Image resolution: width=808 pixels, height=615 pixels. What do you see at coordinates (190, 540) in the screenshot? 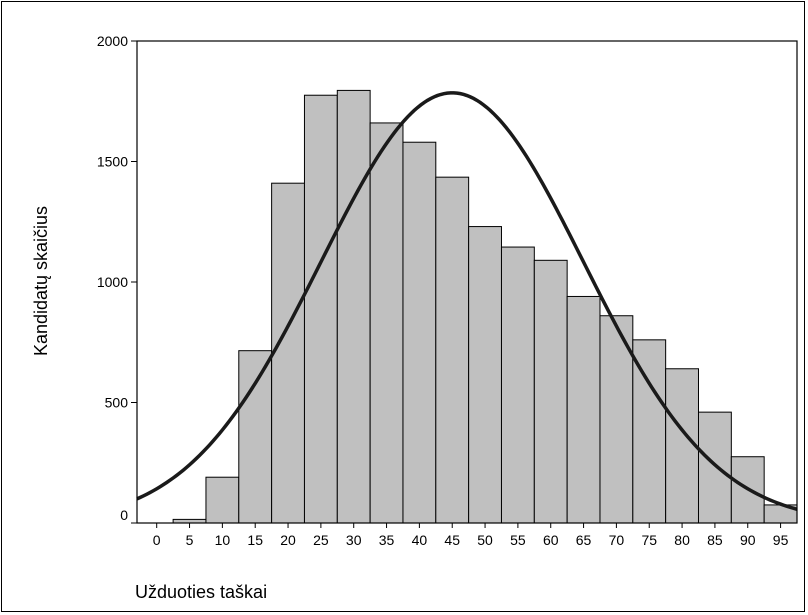
I see `x-tick-label: 5` at bounding box center [190, 540].